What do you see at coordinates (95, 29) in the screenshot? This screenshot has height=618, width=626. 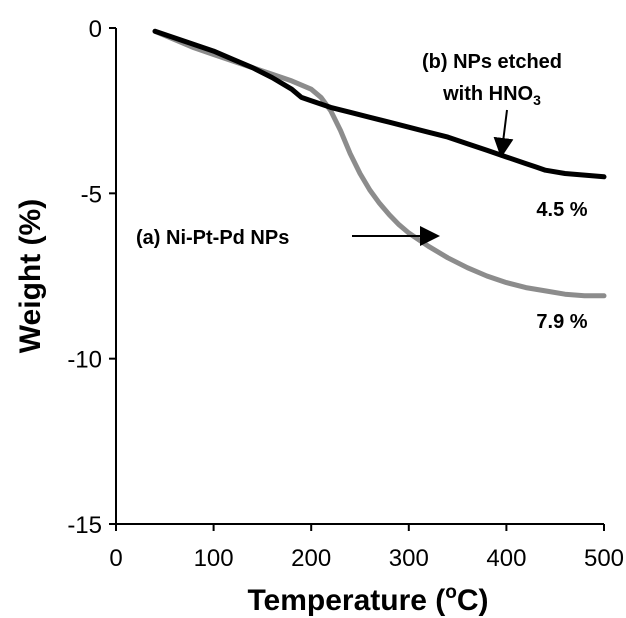 I see `y-tick-label: 0` at bounding box center [95, 29].